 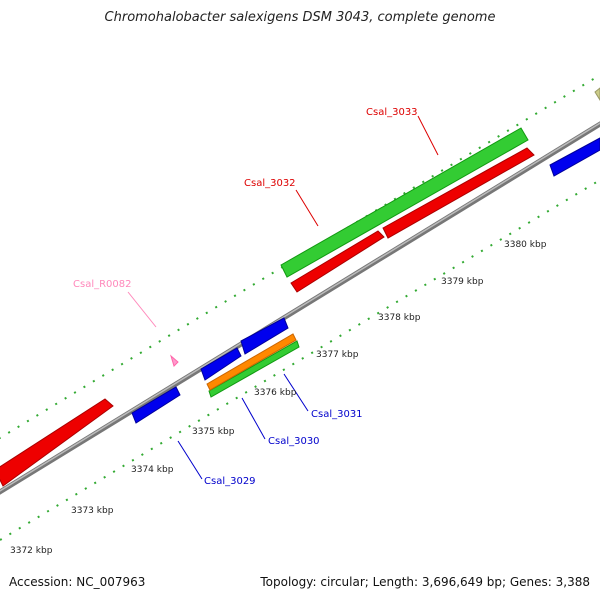 What do you see at coordinates (213, 432) in the screenshot?
I see `kbp-label: 3375 kbp` at bounding box center [213, 432].